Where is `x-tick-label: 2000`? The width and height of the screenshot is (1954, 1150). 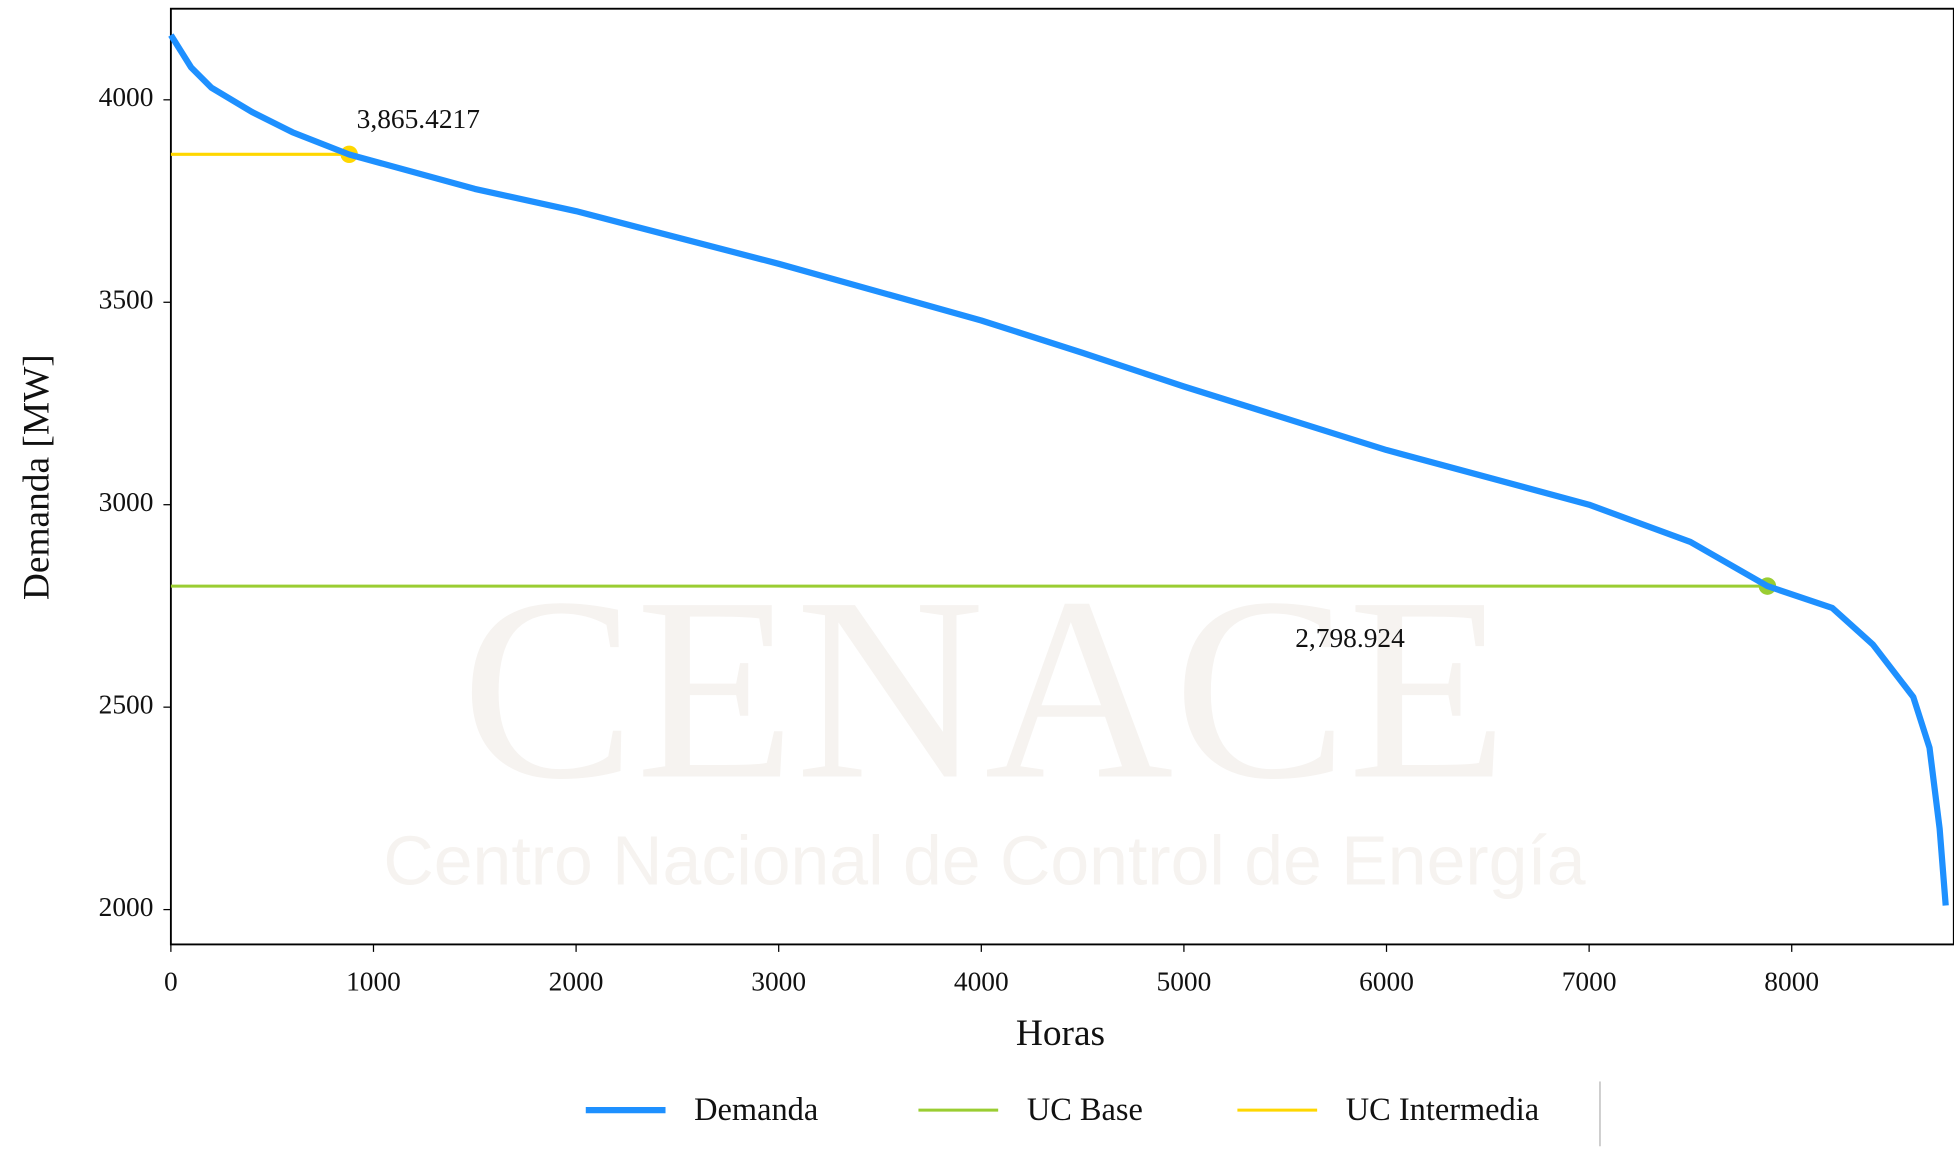 x-tick-label: 2000 is located at coordinates (576, 982).